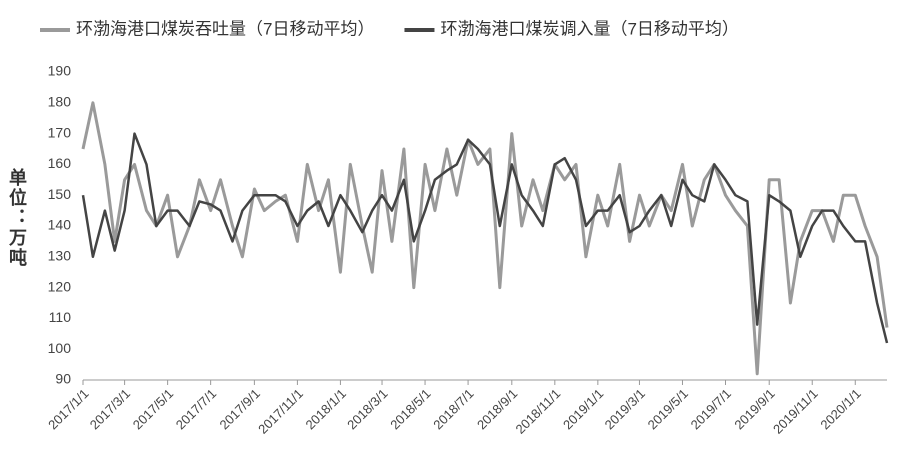 The width and height of the screenshot is (900, 472). What do you see at coordinates (60, 71) in the screenshot?
I see `y-tick-label: 190` at bounding box center [60, 71].